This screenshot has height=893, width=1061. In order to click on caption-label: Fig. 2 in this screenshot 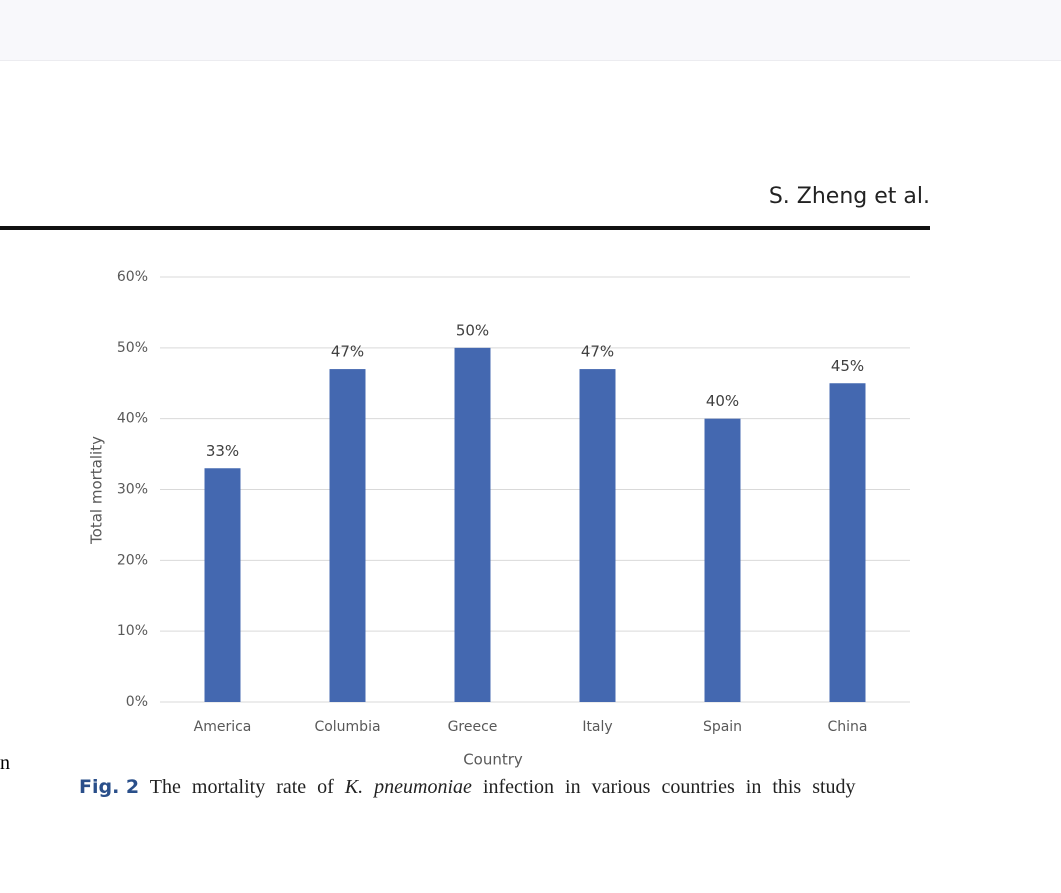, I will do `click(109, 787)`.